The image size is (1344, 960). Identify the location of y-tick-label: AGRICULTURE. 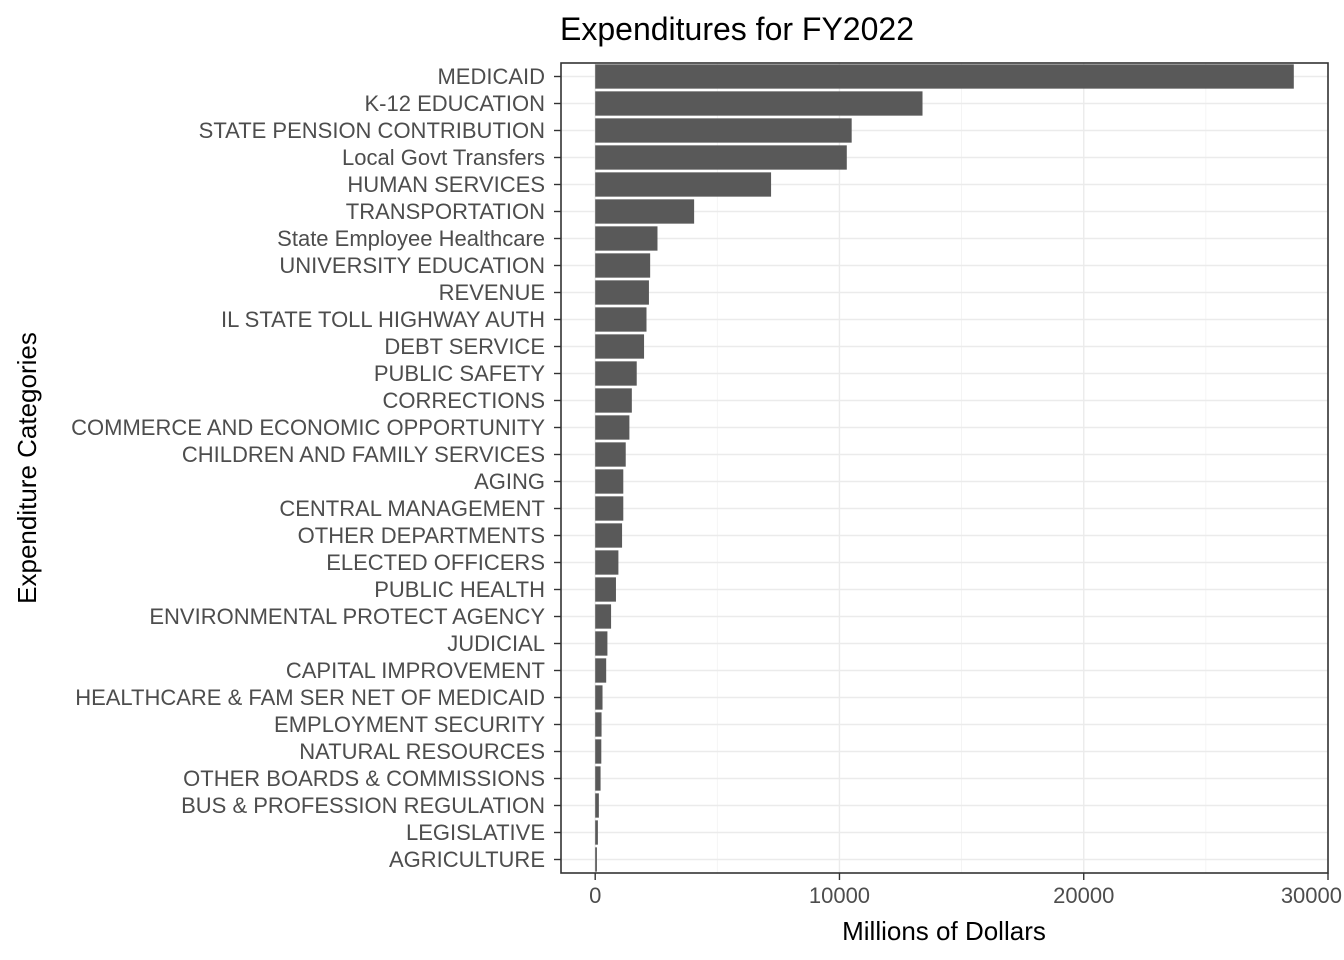
(467, 859).